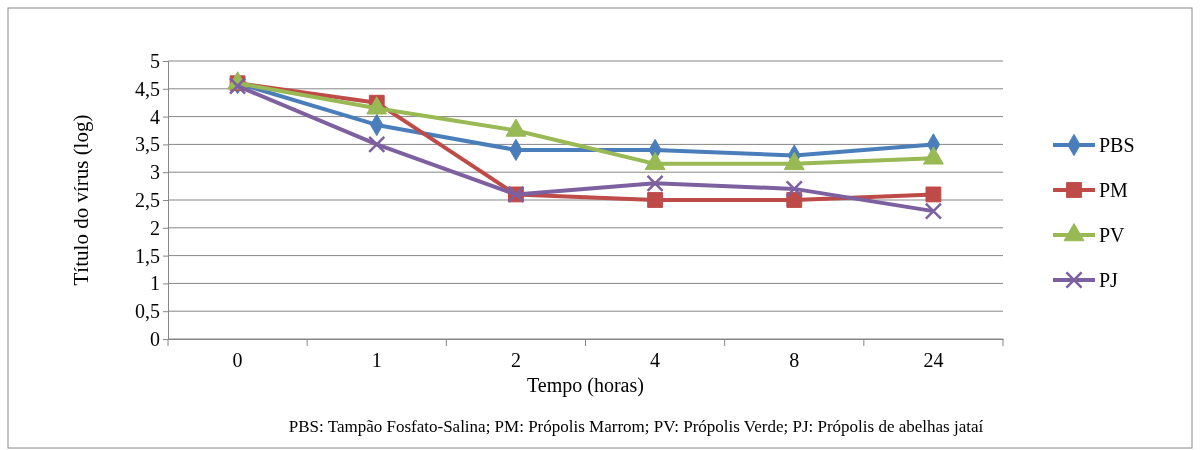 This screenshot has height=450, width=1200. I want to click on y-tick-label: 1, so click(155, 283).